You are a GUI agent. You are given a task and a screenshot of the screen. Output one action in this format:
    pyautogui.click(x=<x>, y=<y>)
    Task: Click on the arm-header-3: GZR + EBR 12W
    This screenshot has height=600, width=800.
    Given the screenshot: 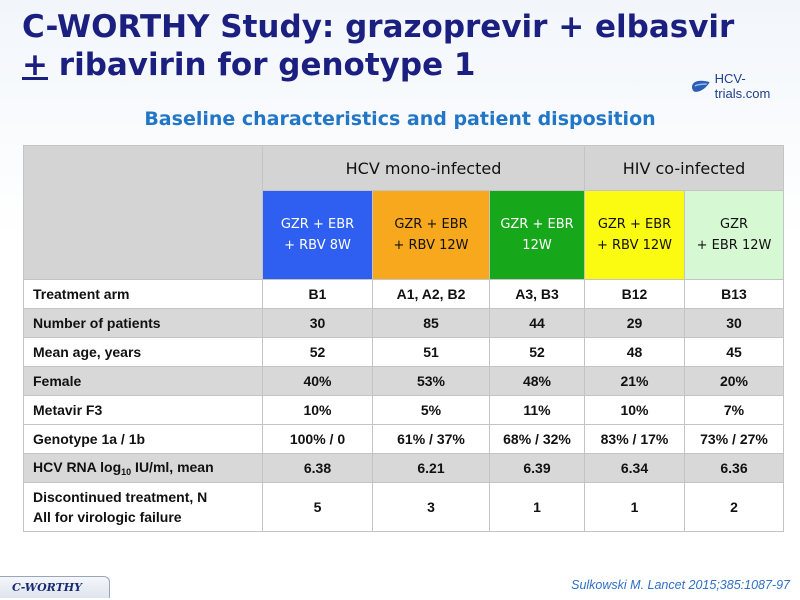 What is the action you would take?
    pyautogui.click(x=537, y=235)
    